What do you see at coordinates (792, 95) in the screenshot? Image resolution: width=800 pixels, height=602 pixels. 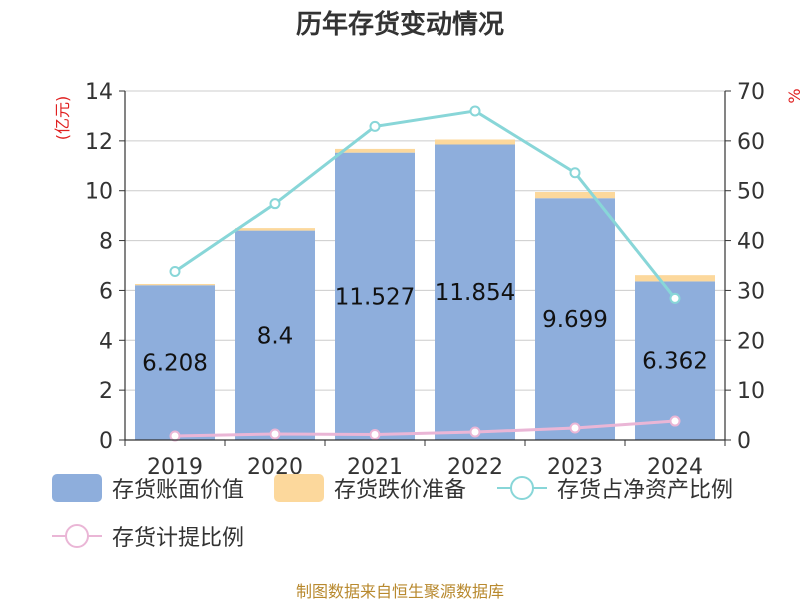 I see `y2-axis-label: %` at bounding box center [792, 95].